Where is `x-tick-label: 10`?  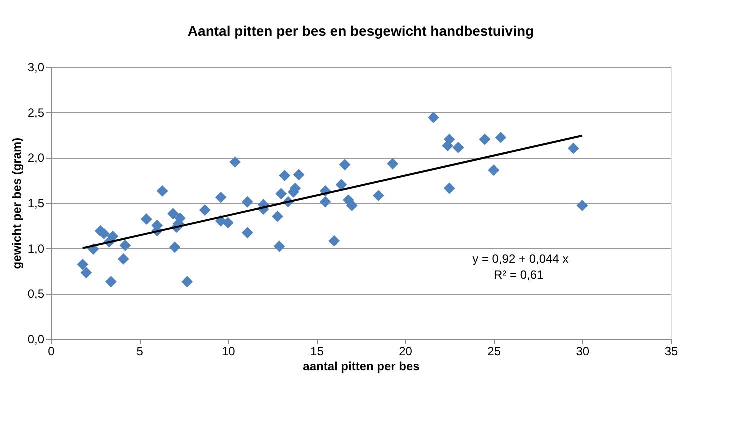
x-tick-label: 10 is located at coordinates (229, 351).